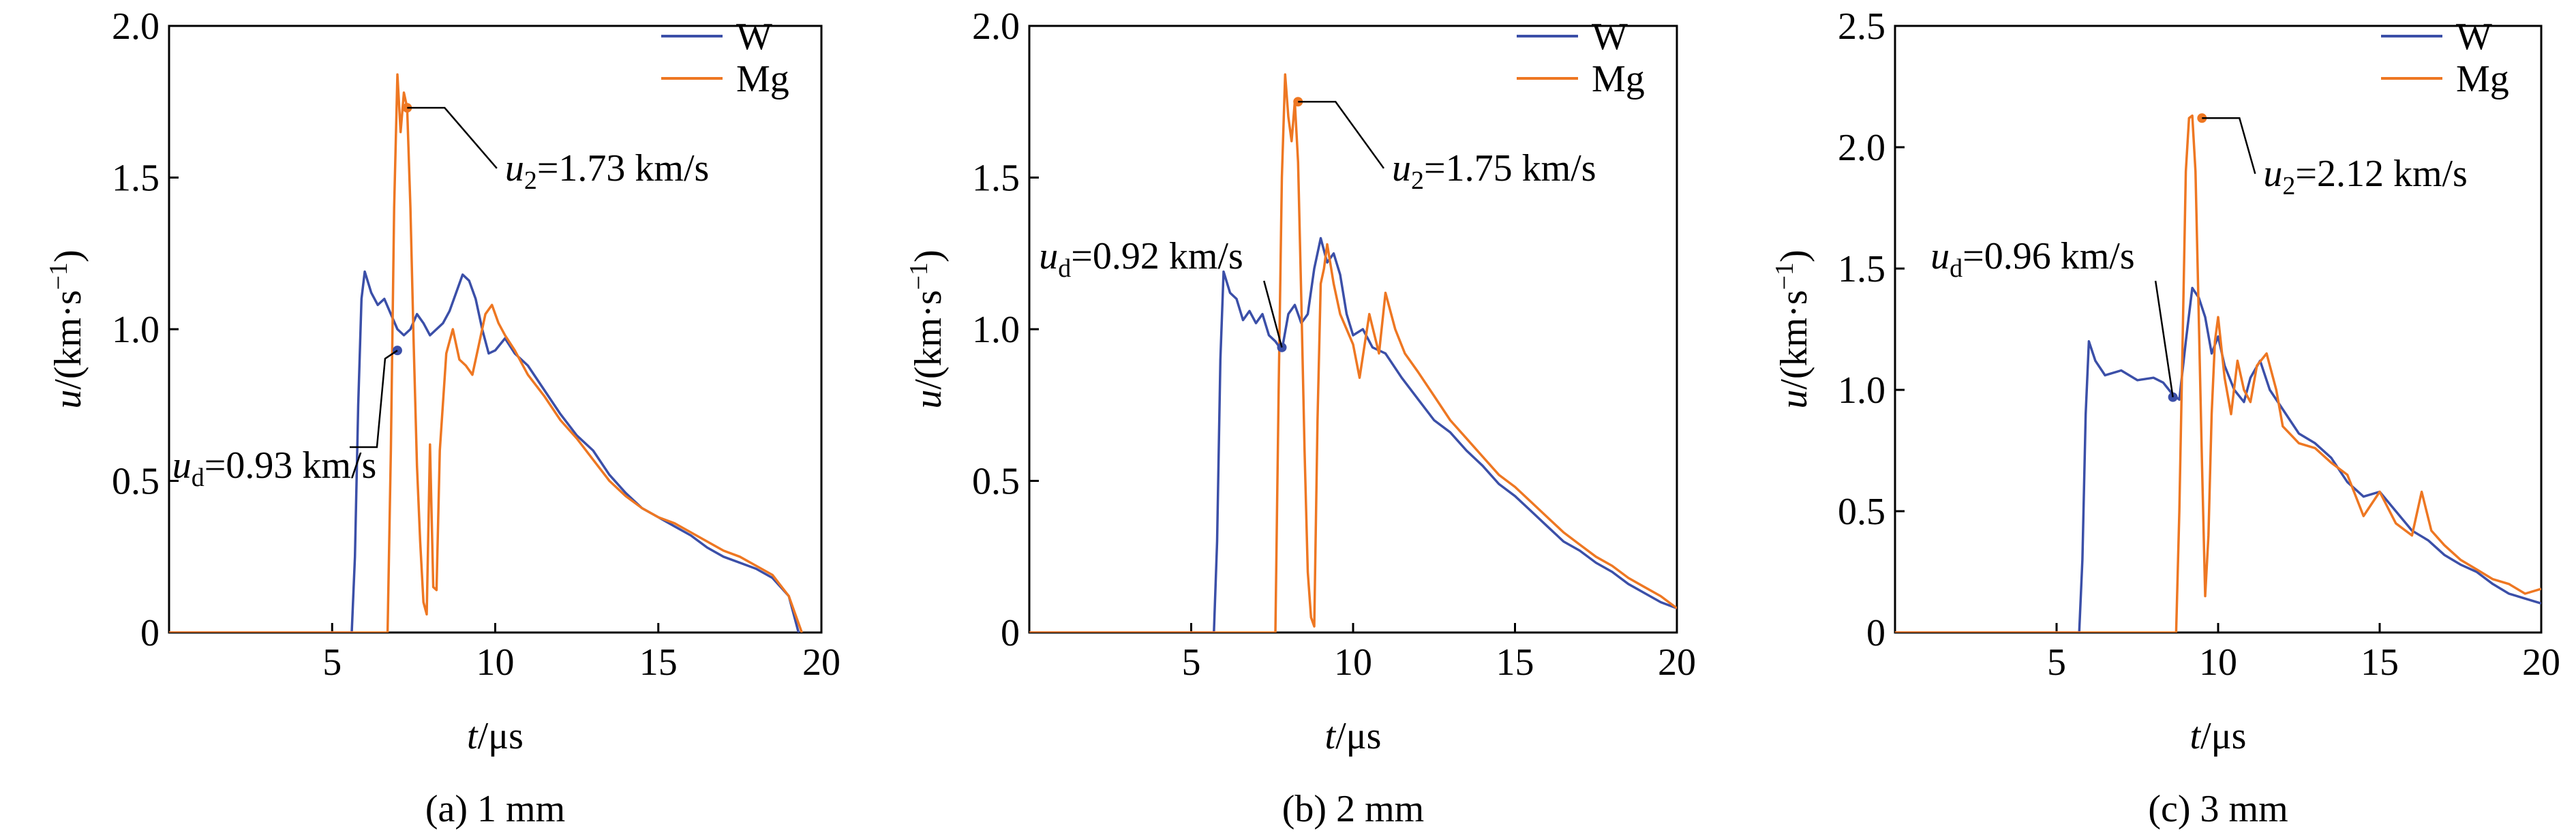 The width and height of the screenshot is (2576, 837). What do you see at coordinates (2033, 259) in the screenshot?
I see `annotation-label: ud=0.96 km/s` at bounding box center [2033, 259].